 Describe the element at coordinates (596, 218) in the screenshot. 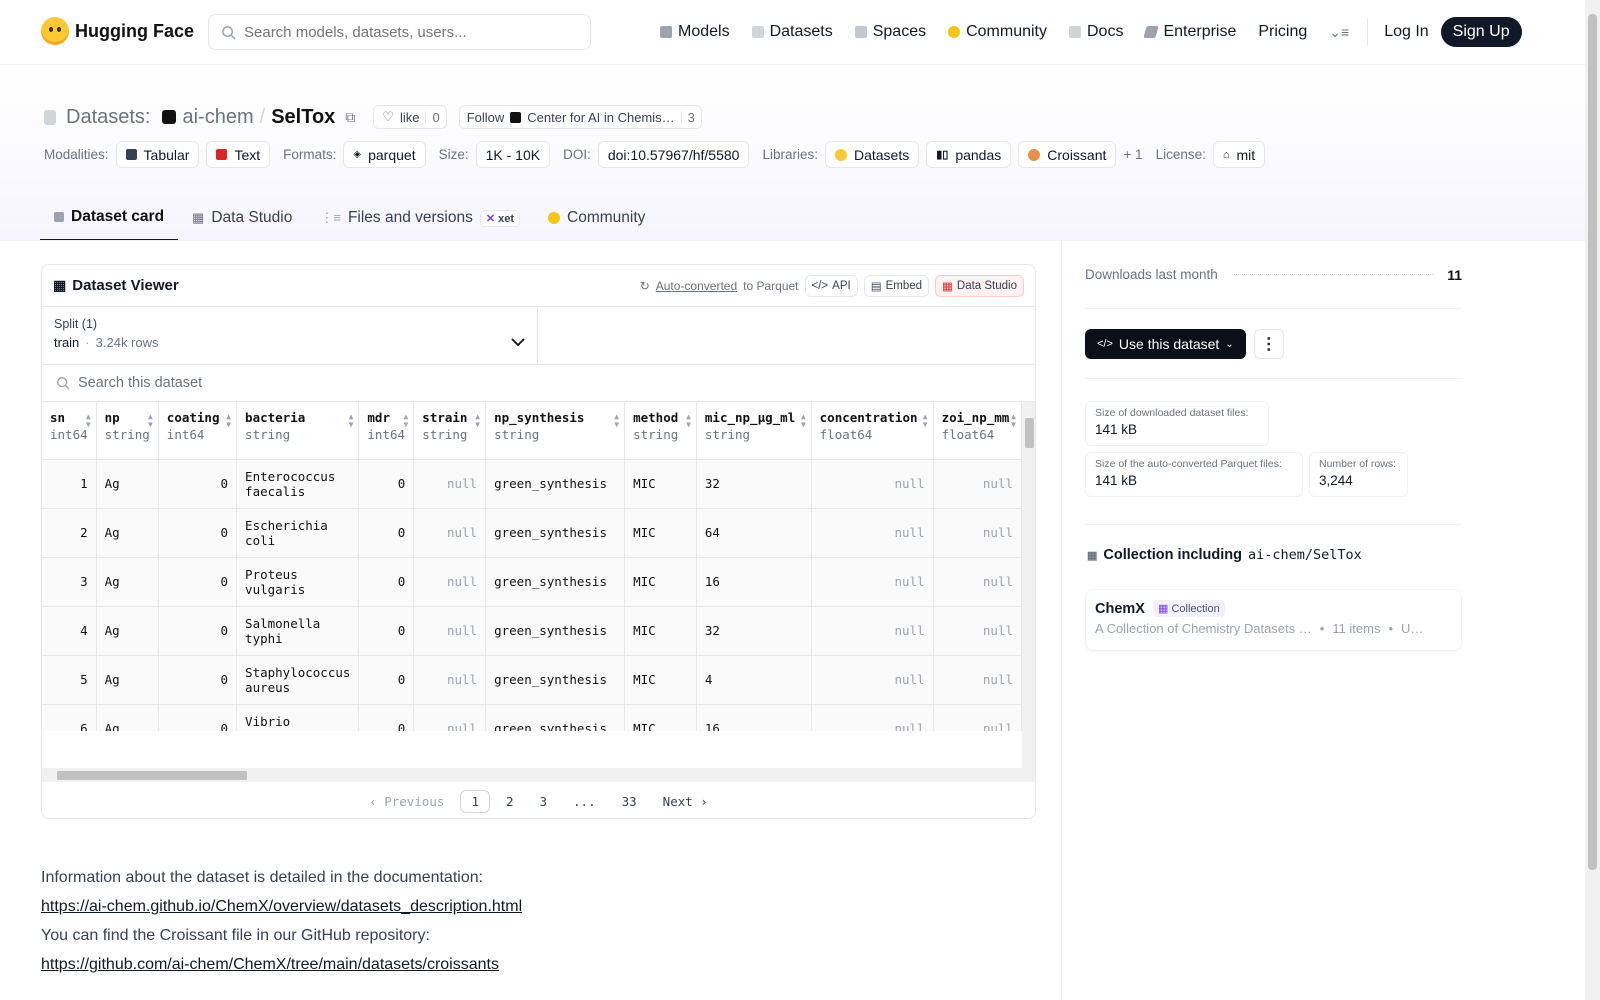

I see `tab-community: Community` at that location.